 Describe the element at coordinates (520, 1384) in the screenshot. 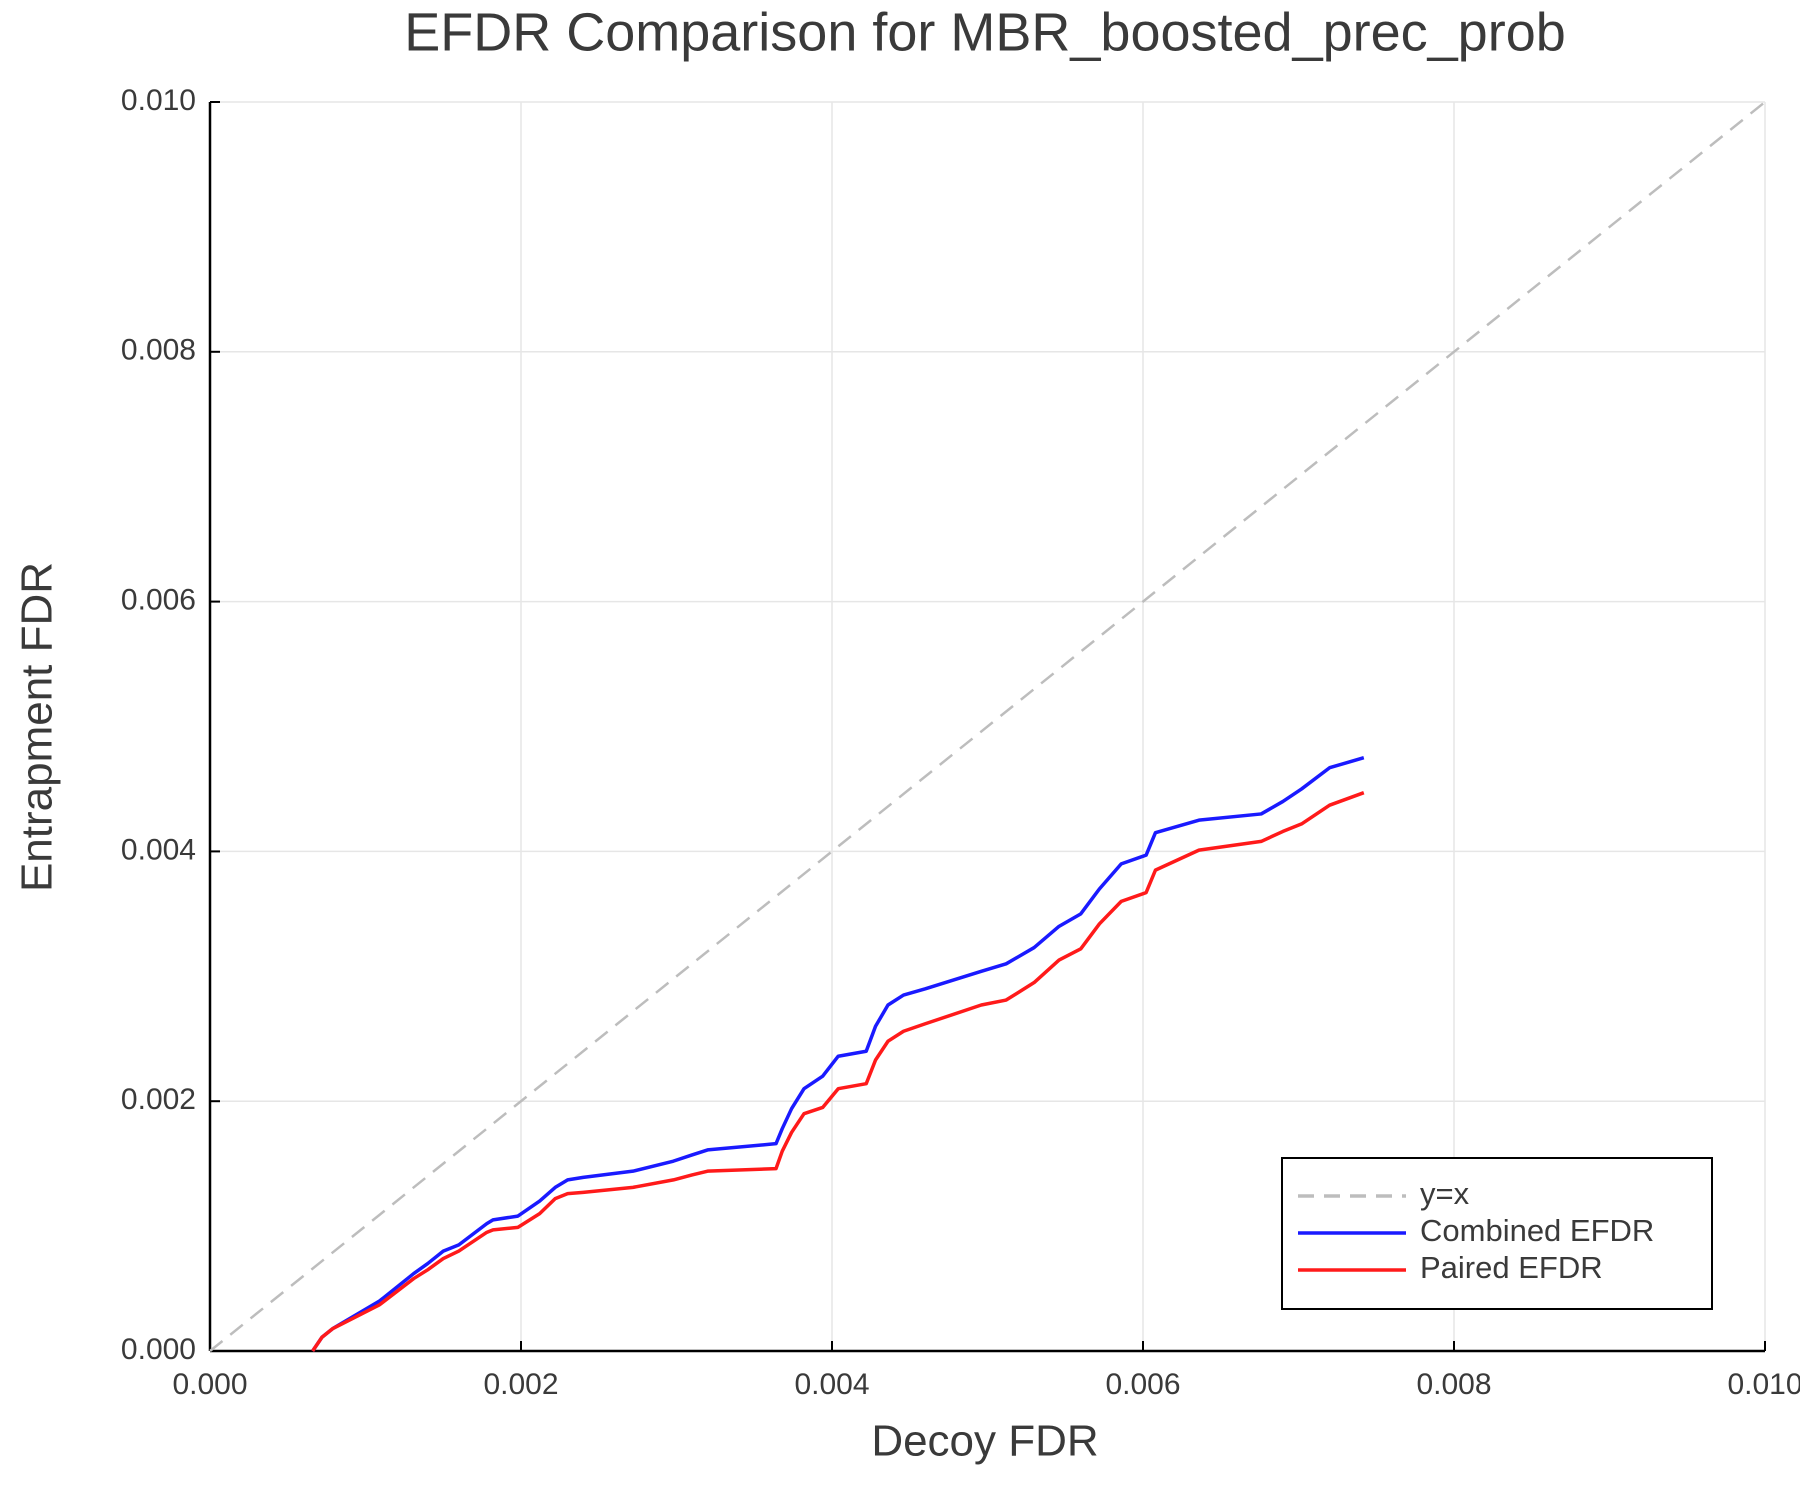

I see `x-tick-label: 0.002` at that location.